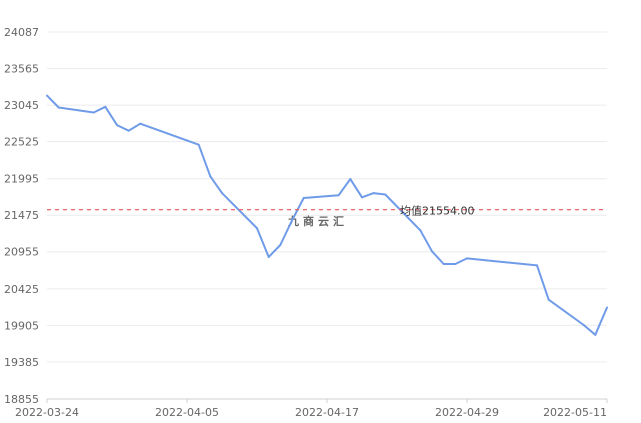  I want to click on y-tick-label: 19905, so click(21, 325).